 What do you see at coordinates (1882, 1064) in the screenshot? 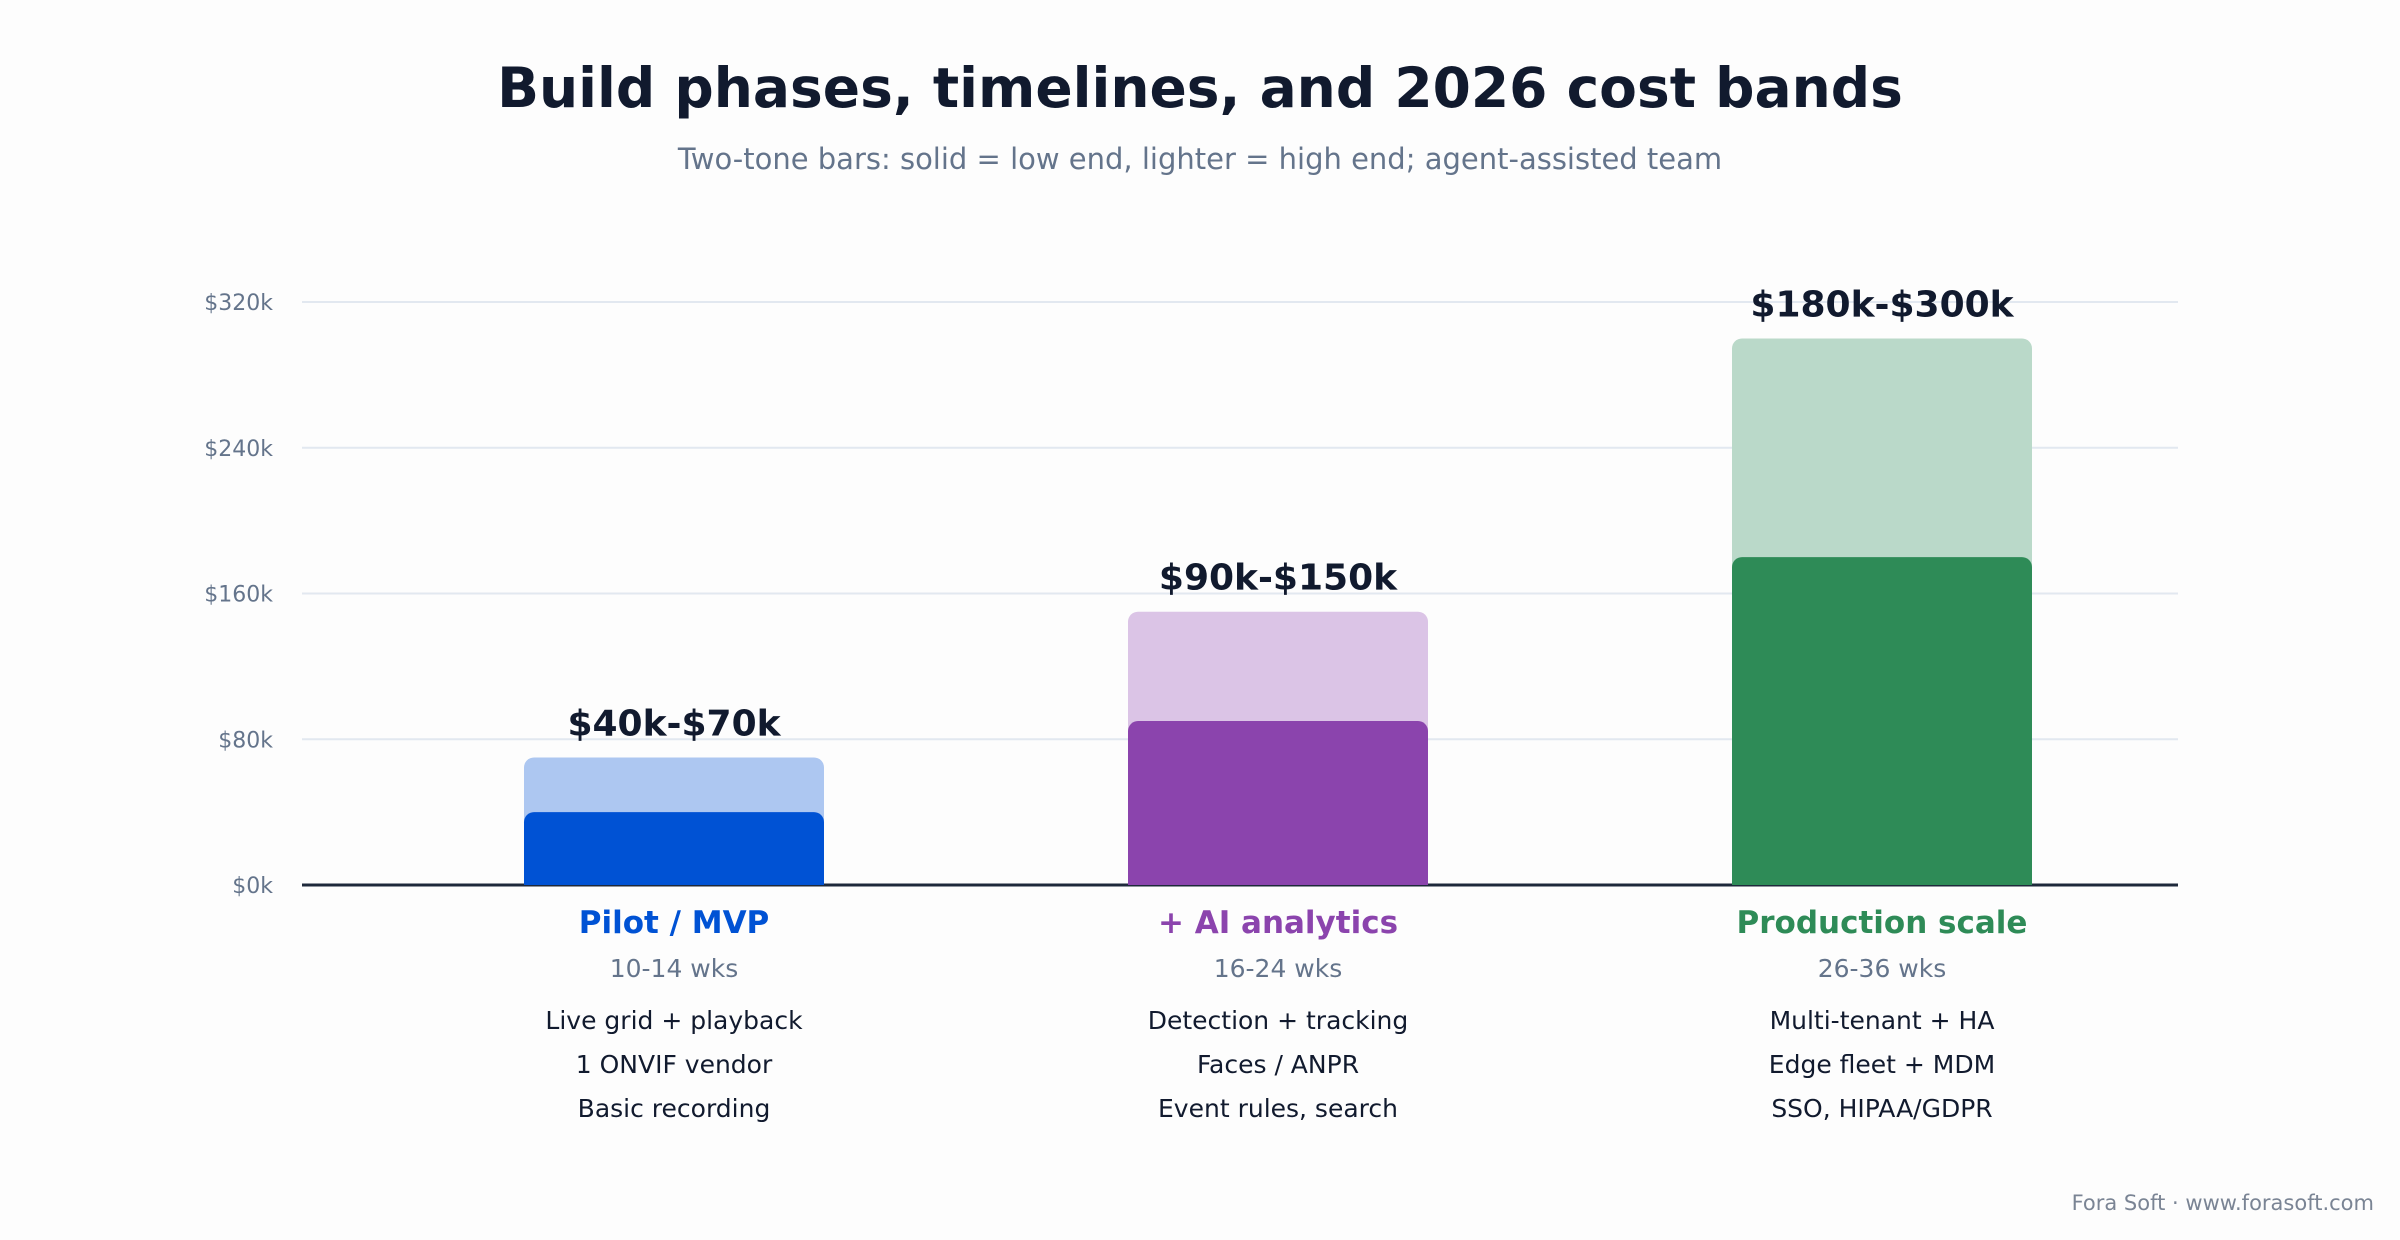
I see `feature-item: Edge fleet + MDM` at bounding box center [1882, 1064].